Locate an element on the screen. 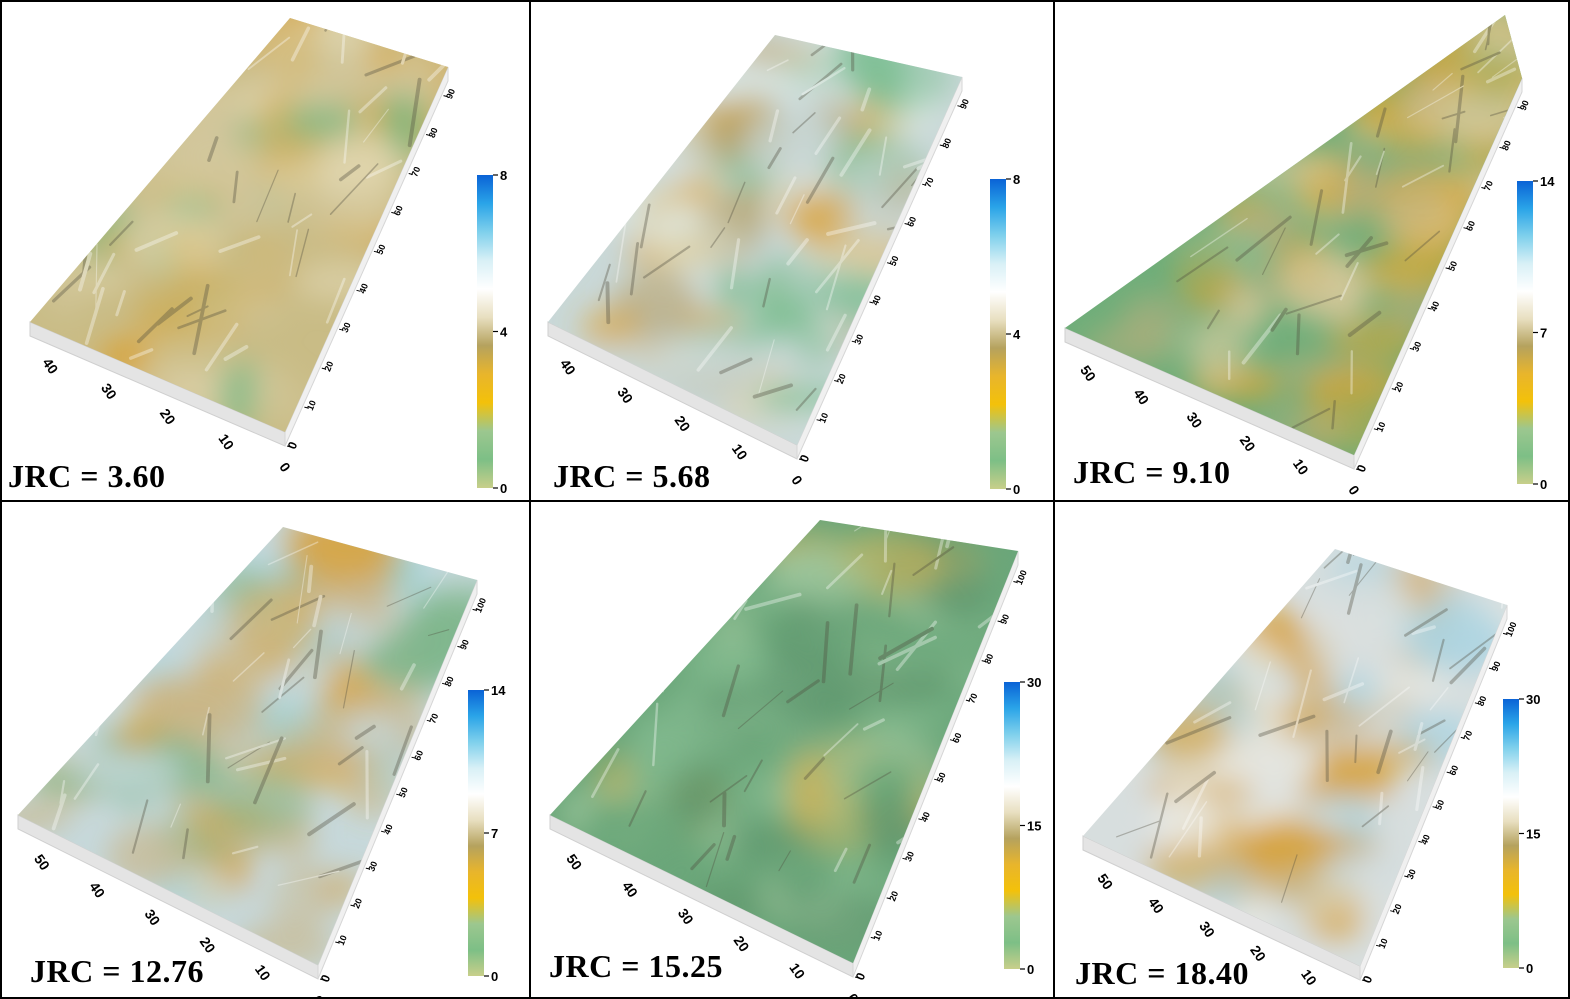 This screenshot has width=1570, height=999. jrc-label: JRC = 12.76 is located at coordinates (117, 971).